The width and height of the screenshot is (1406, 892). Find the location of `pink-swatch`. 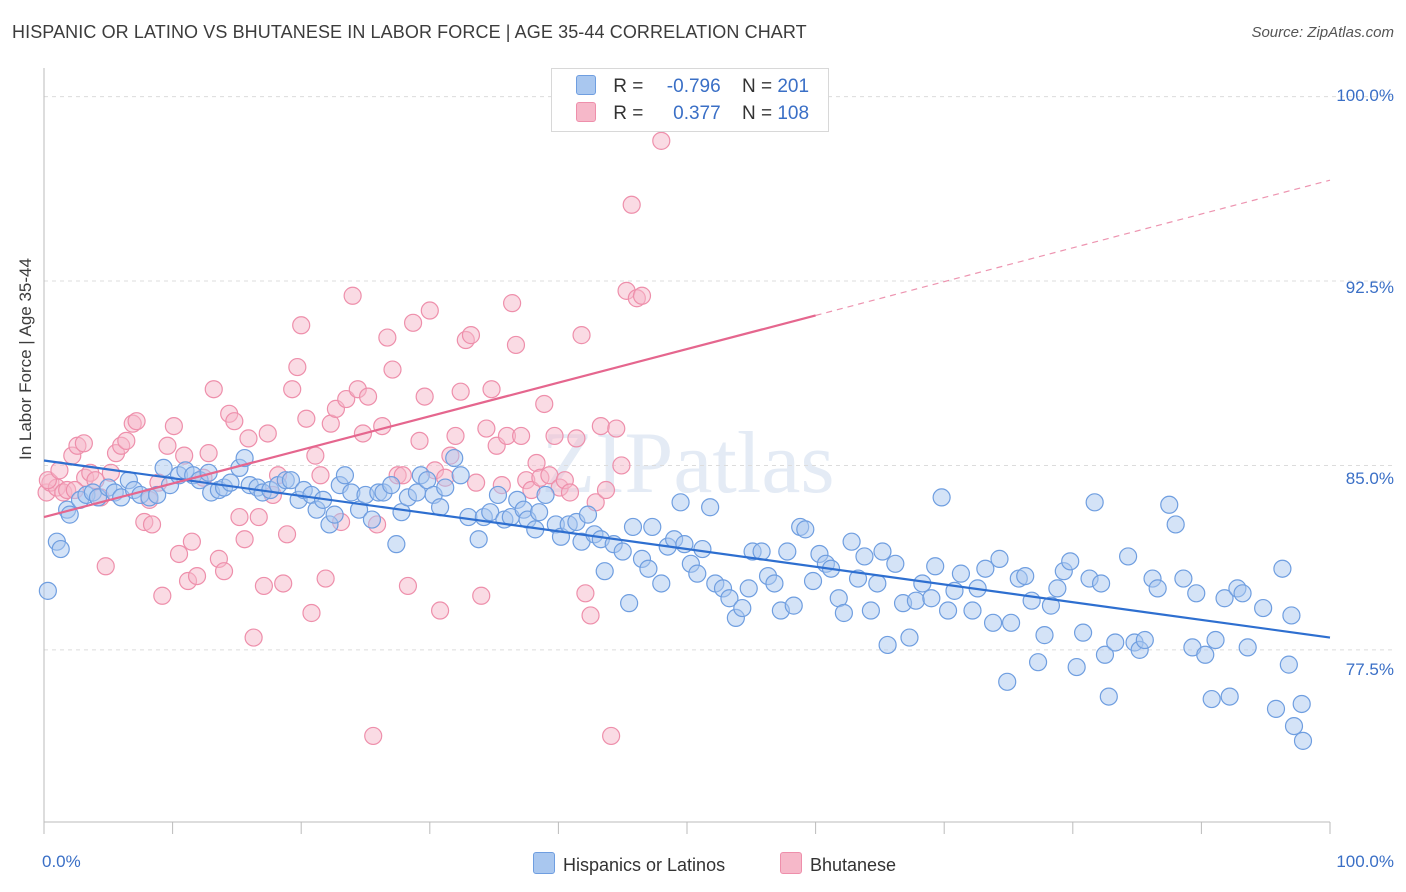

pink-swatch is located at coordinates (586, 112).